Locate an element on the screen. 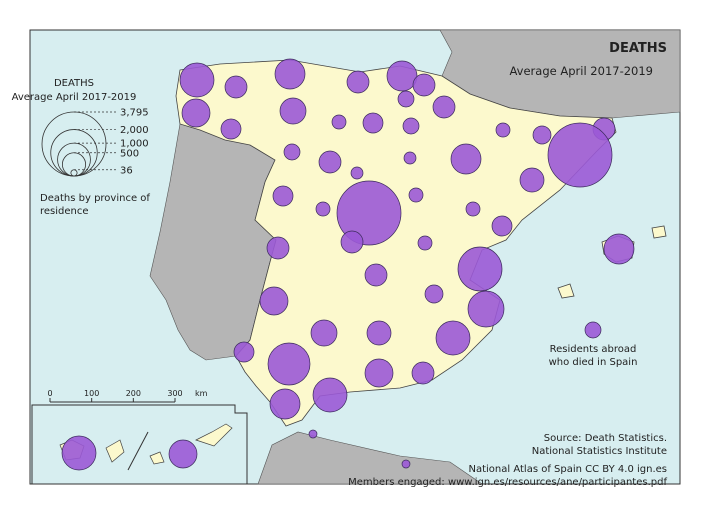 This screenshot has width=709, height=530. source: Source: Death Statistics. is located at coordinates (605, 438).